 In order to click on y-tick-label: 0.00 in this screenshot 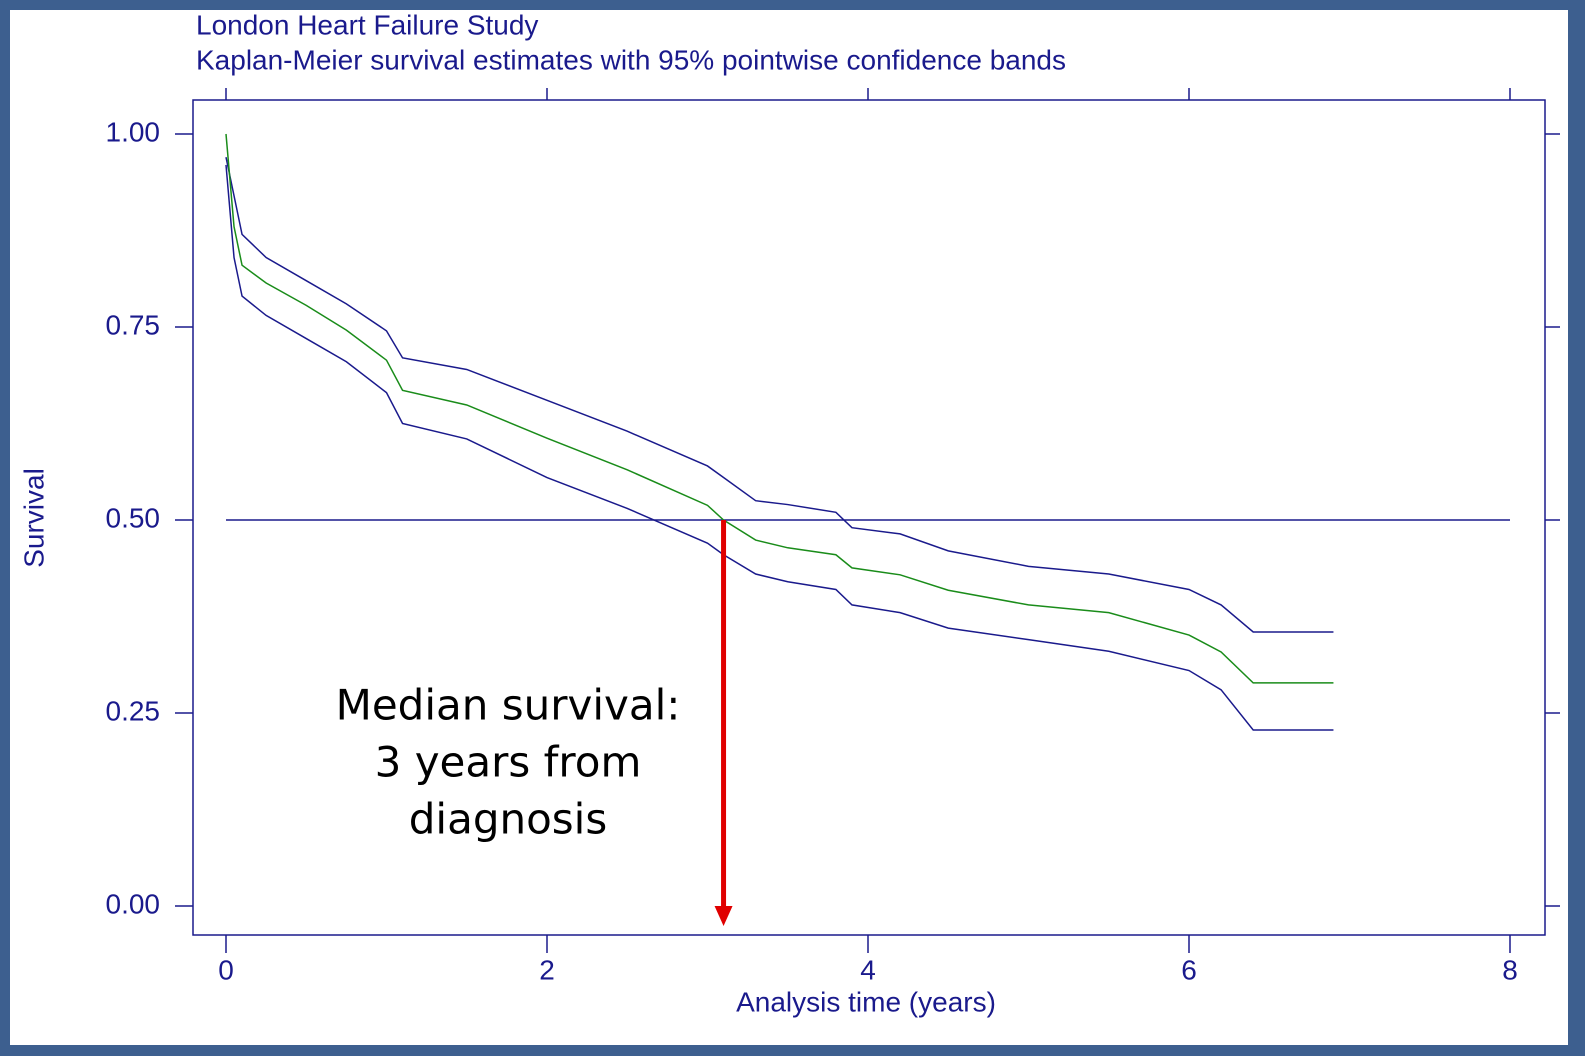, I will do `click(133, 903)`.